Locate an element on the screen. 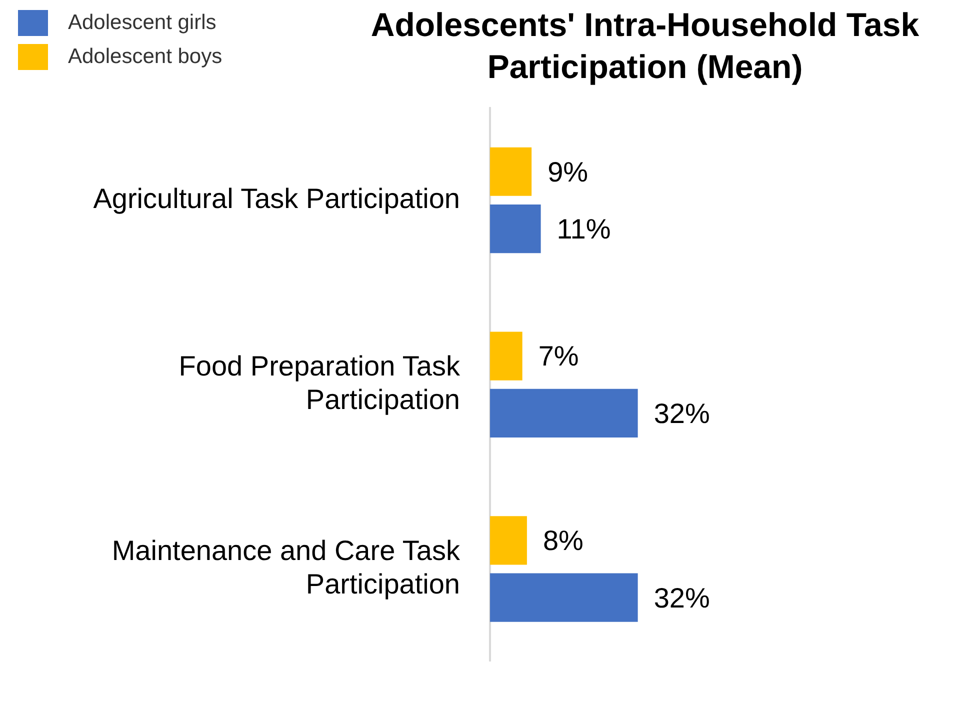 The width and height of the screenshot is (973, 708). y-tick-label: Maintenance and Care Task Participation is located at coordinates (286, 567).